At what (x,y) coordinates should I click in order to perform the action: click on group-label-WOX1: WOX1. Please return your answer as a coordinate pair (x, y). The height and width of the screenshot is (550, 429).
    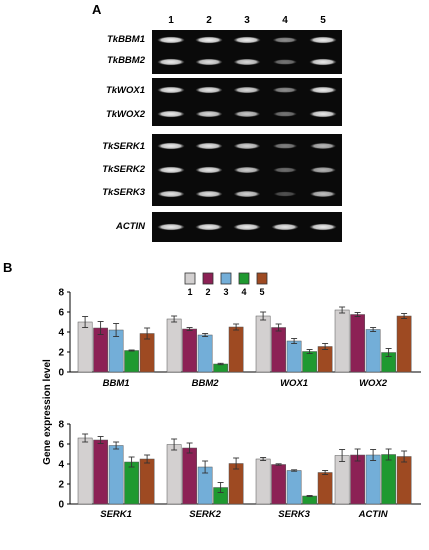
    Looking at the image, I should click on (294, 383).